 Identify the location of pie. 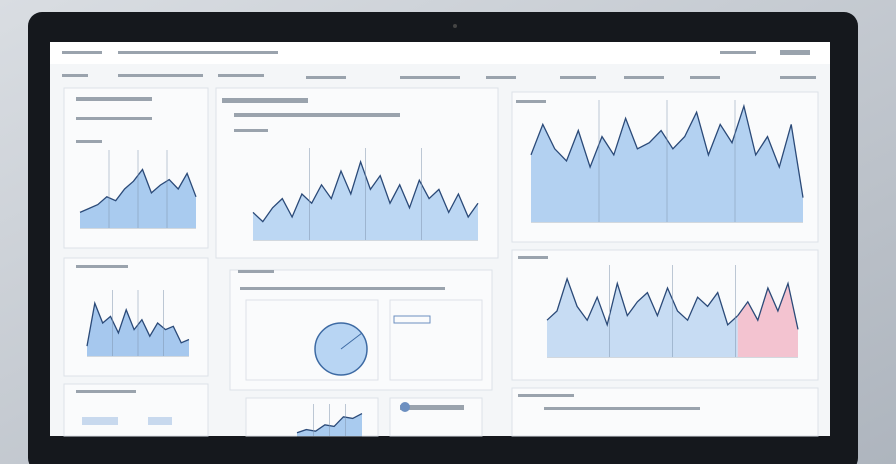
(341, 349).